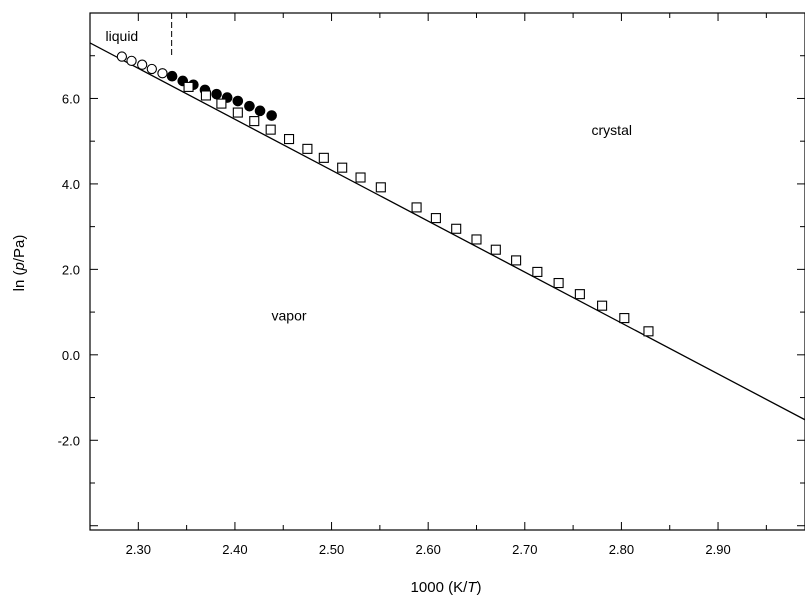  Describe the element at coordinates (289, 316) in the screenshot. I see `region-label-vapor: vapor` at that location.